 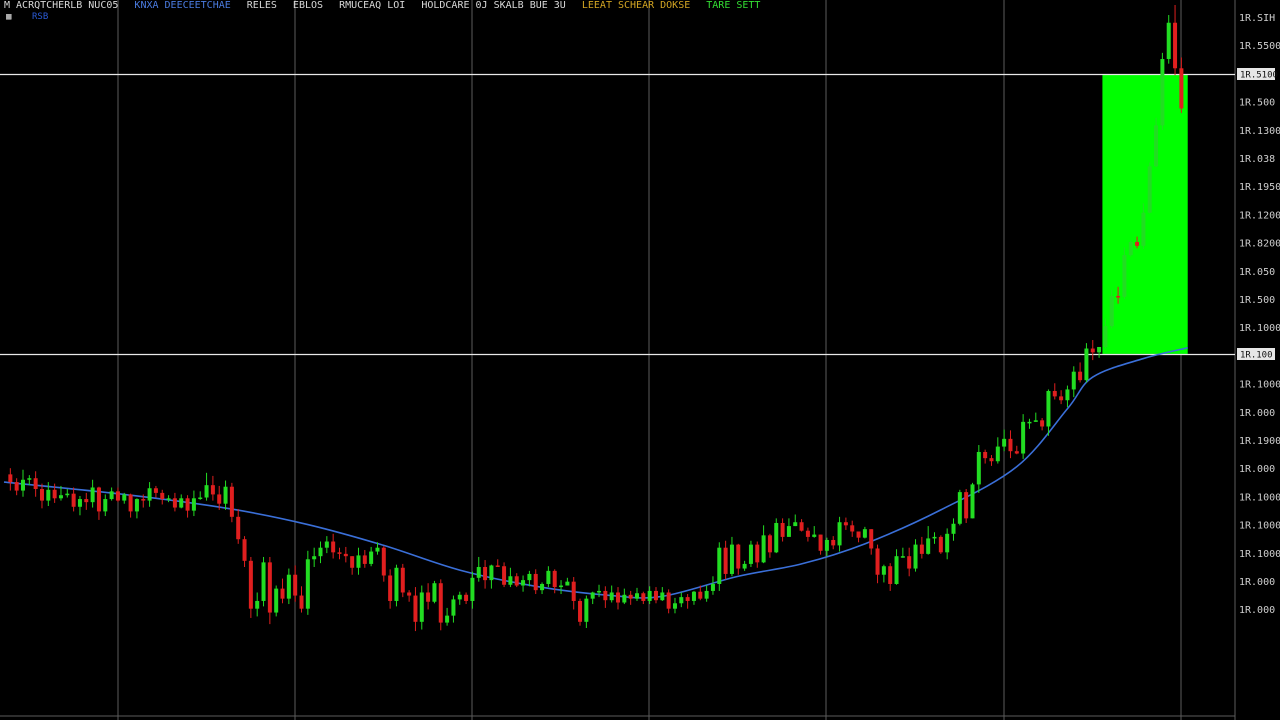 What do you see at coordinates (1259, 215) in the screenshot?
I see `price-axis-tick: 1R.1200` at bounding box center [1259, 215].